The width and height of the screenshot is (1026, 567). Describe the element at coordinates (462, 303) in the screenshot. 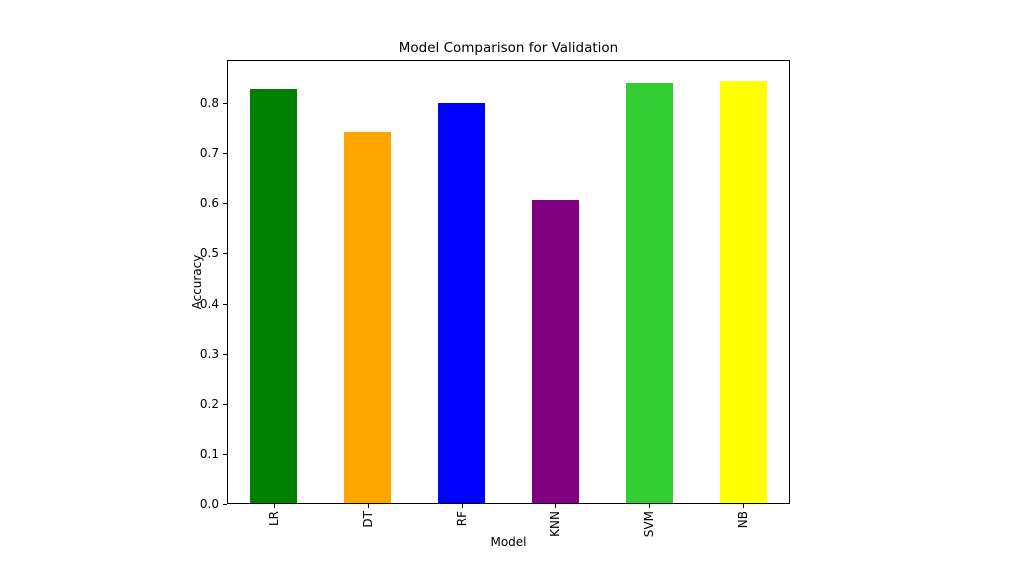

I see `bar-RF` at that location.